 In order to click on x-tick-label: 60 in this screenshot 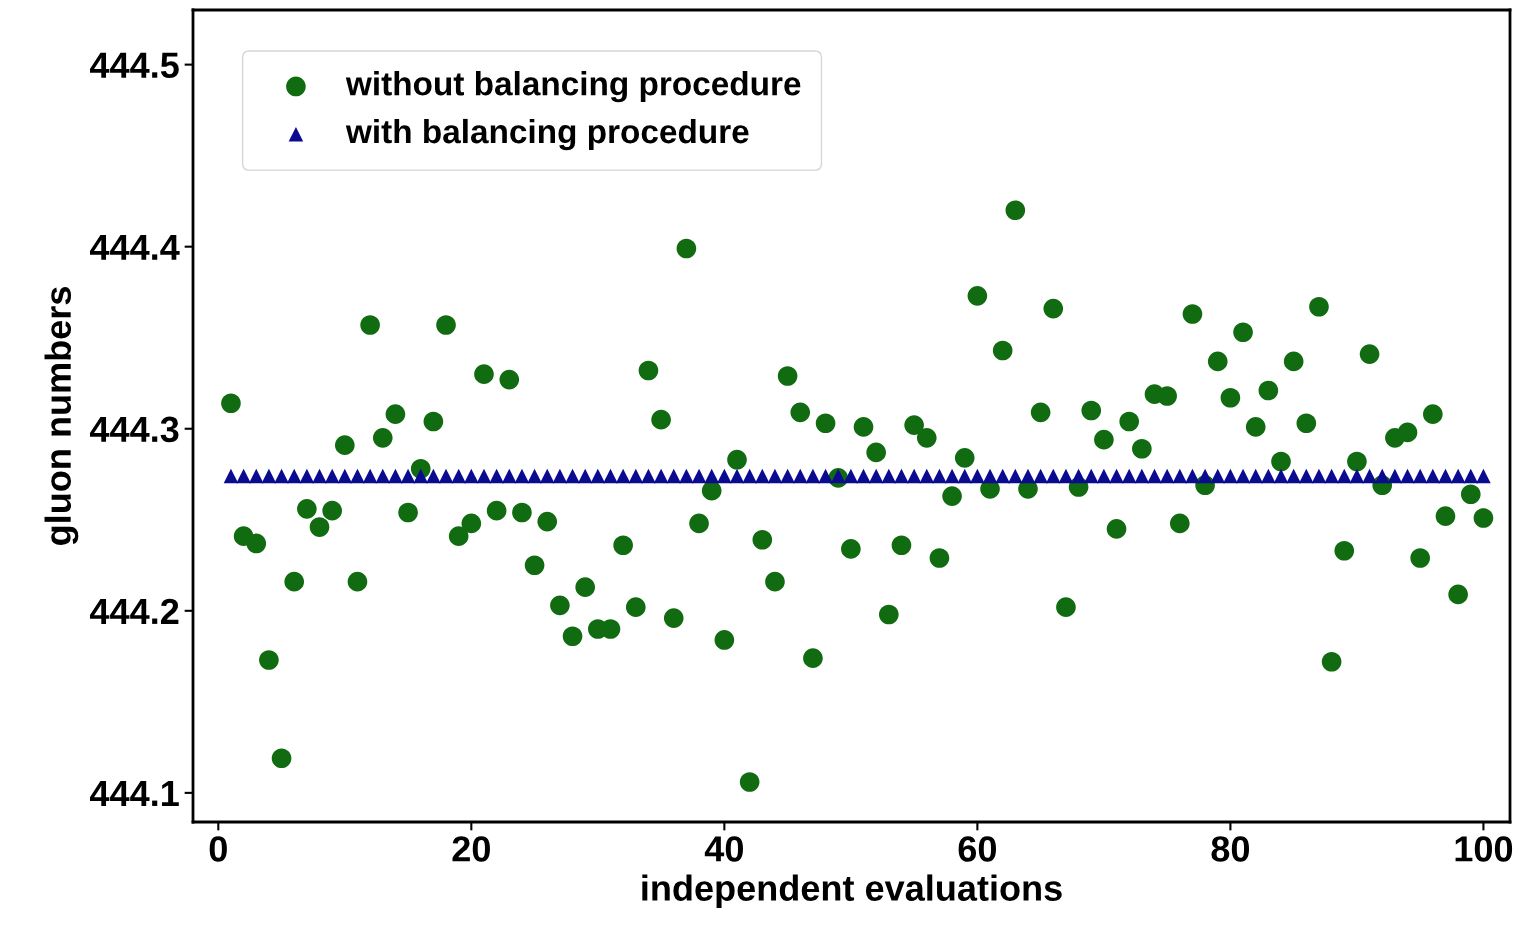, I will do `click(977, 849)`.